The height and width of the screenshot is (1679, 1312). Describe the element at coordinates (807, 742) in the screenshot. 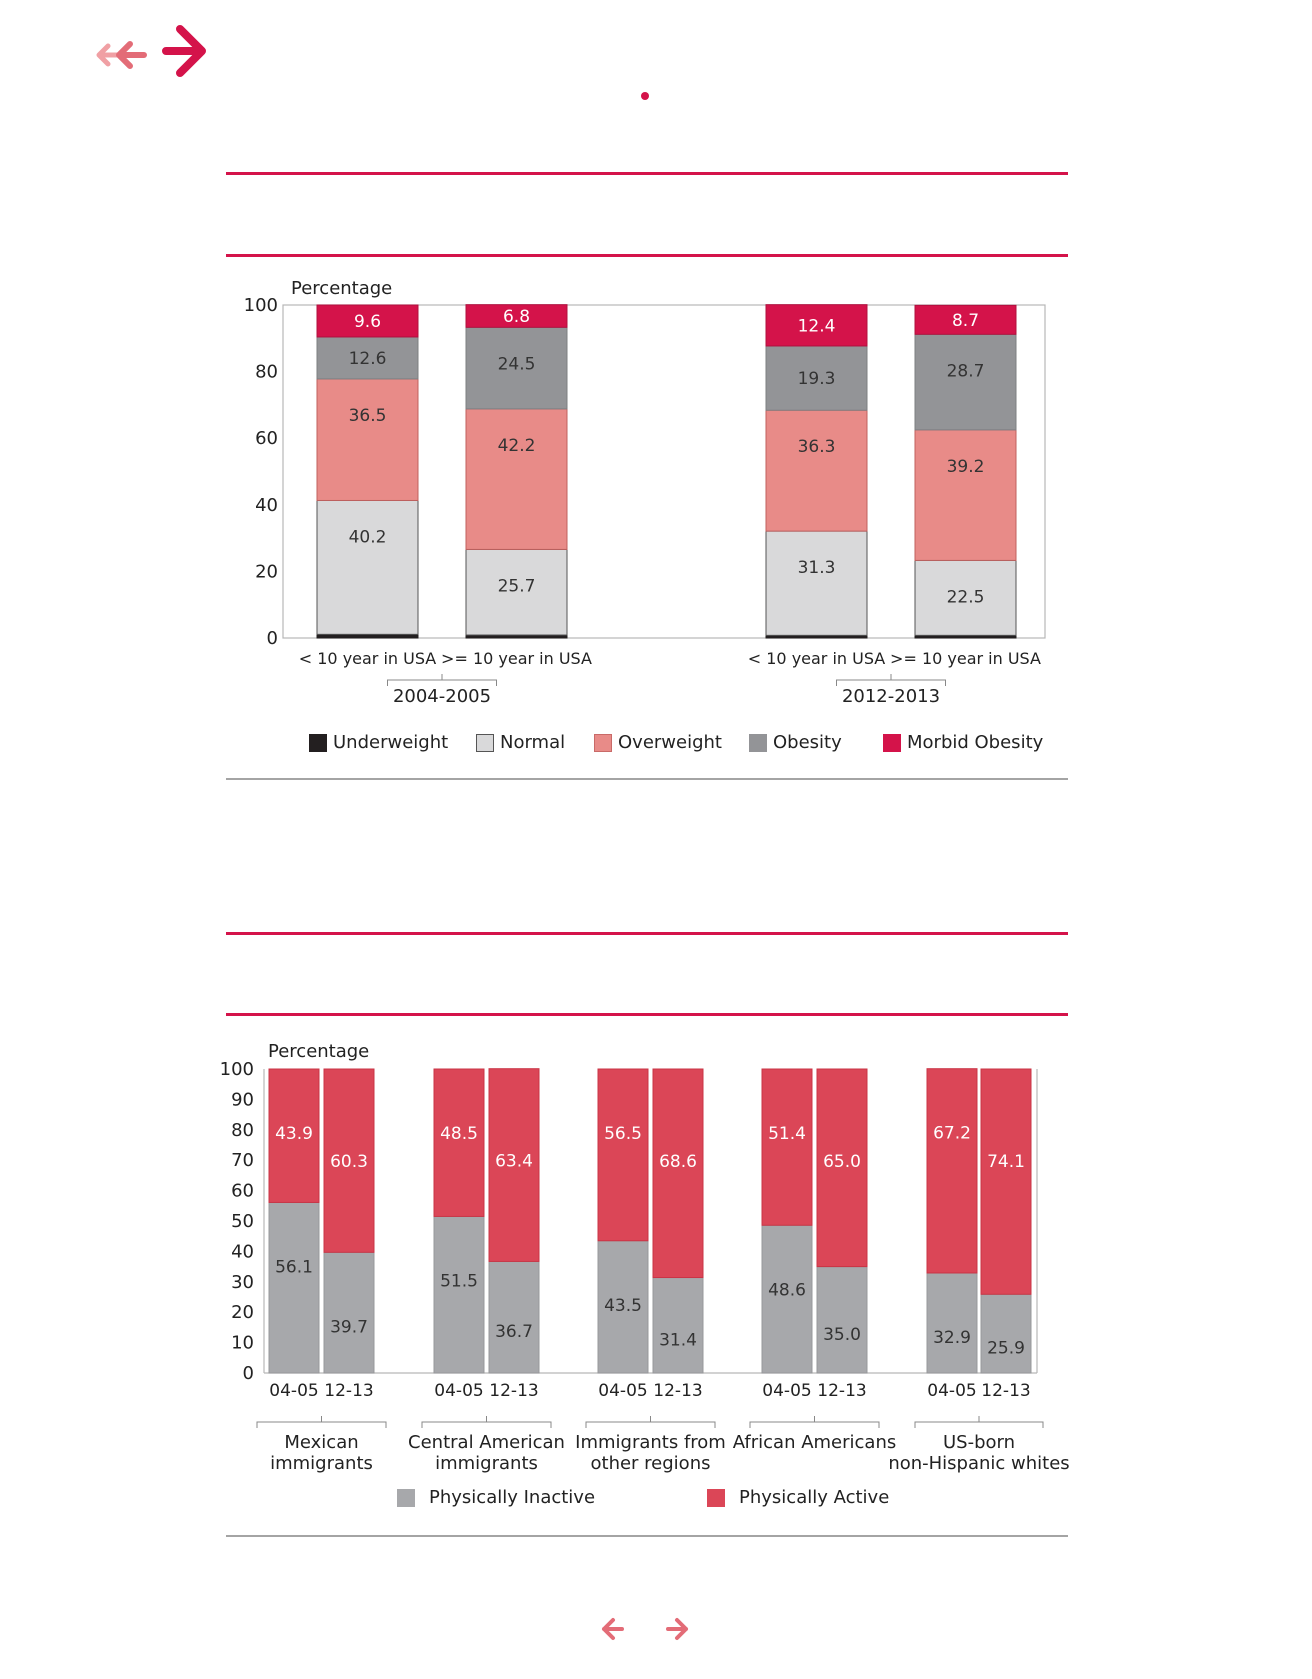

I see `legend-label-obesity: Obesity` at that location.